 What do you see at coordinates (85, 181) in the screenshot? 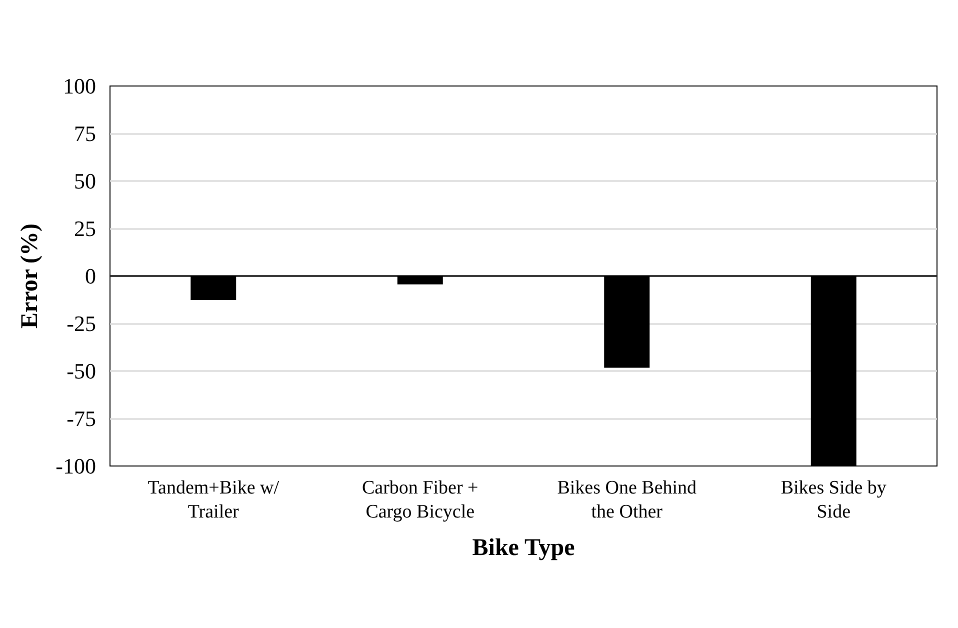
I see `y-tick-label: 50` at bounding box center [85, 181].